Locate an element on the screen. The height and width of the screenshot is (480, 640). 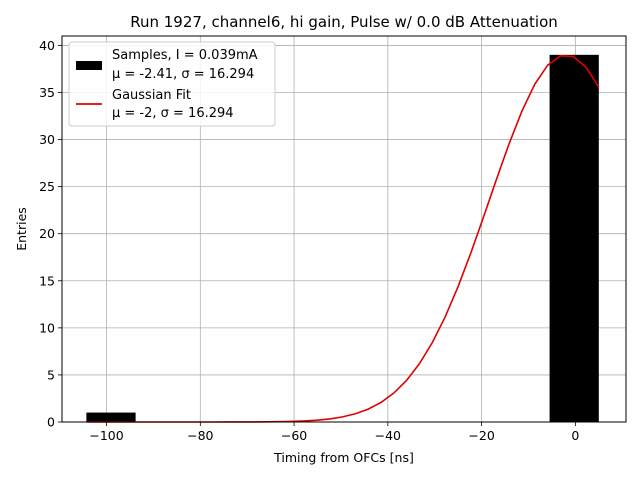
y-tick-label: 30 is located at coordinates (47, 139).